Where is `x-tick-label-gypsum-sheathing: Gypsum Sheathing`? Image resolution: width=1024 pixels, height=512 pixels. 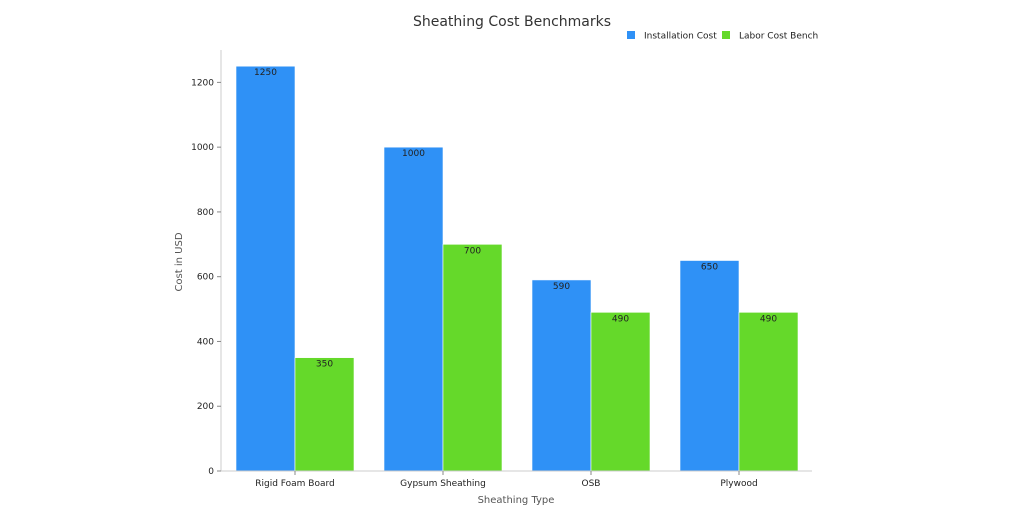 x-tick-label-gypsum-sheathing: Gypsum Sheathing is located at coordinates (443, 484).